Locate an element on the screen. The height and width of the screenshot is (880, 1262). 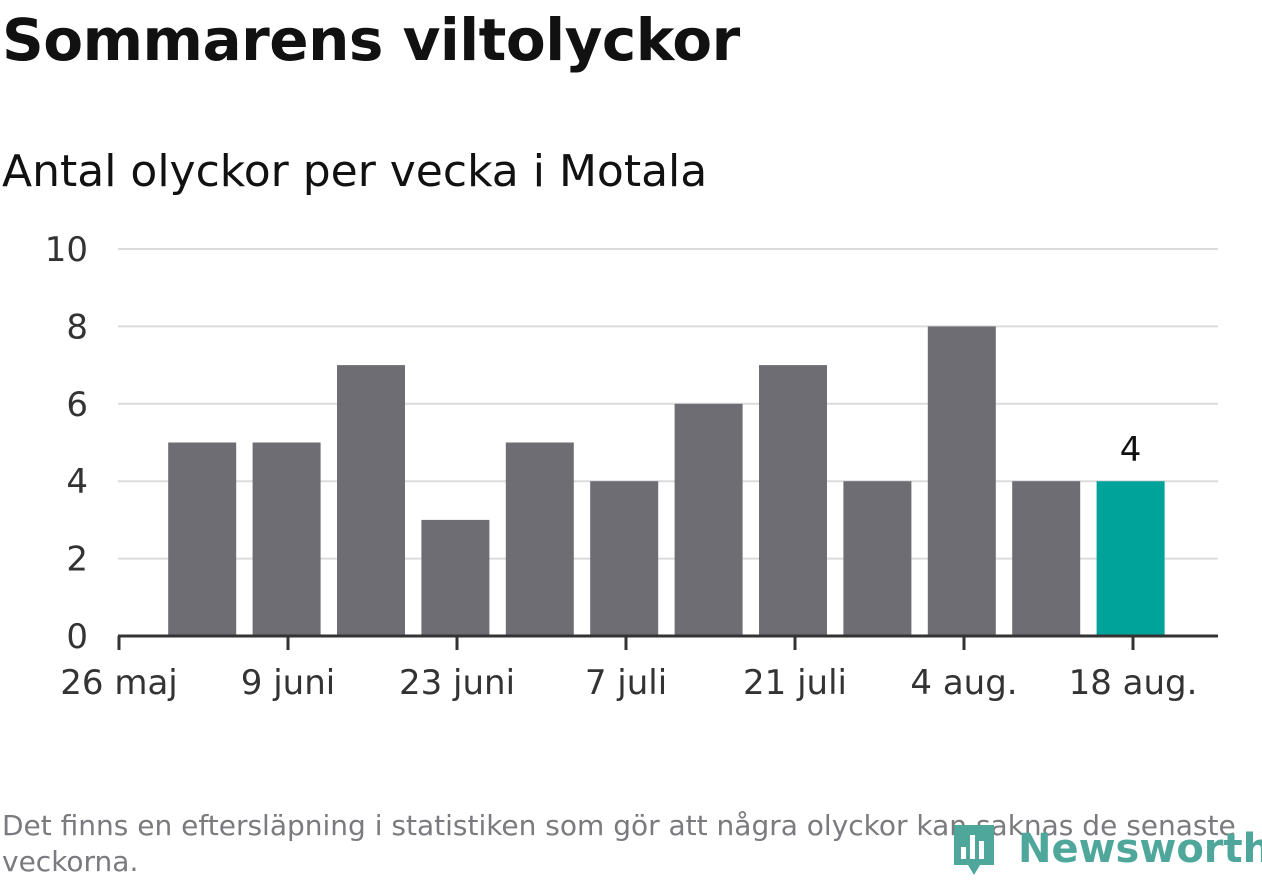
y-tick-label: 0 is located at coordinates (77, 637).